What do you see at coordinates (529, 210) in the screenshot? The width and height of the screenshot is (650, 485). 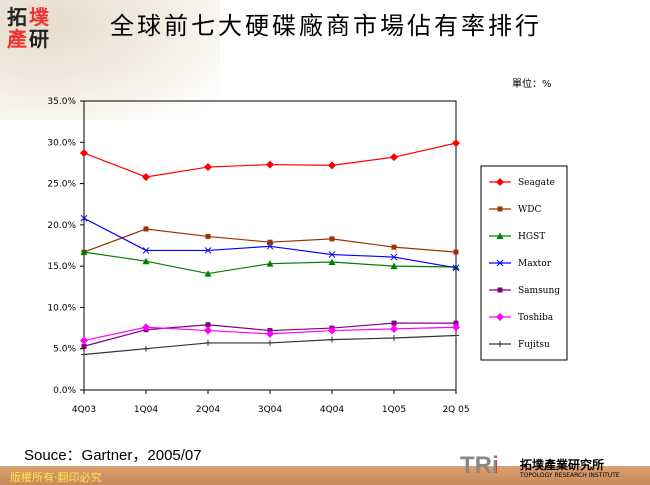 I see `legend-label-wdc: WDC` at bounding box center [529, 210].